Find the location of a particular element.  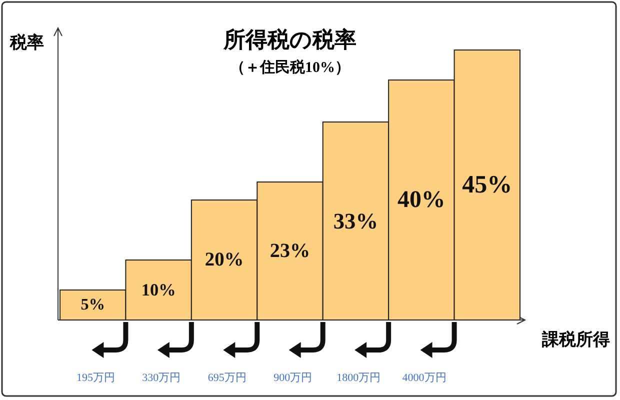

data-label: 40% is located at coordinates (422, 200).